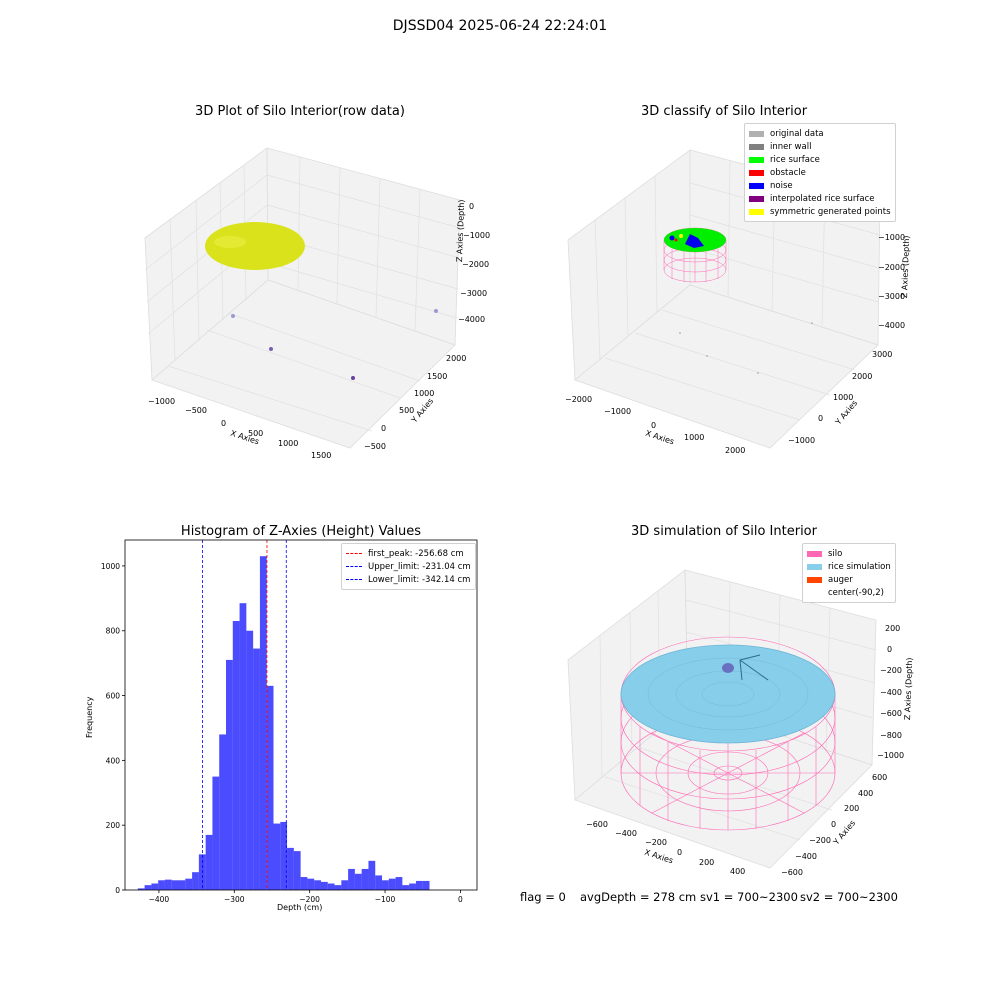 The width and height of the screenshot is (1000, 1000). Describe the element at coordinates (724, 531) in the screenshot. I see `panel4-title: 3D simulation of Silo Interior` at that location.